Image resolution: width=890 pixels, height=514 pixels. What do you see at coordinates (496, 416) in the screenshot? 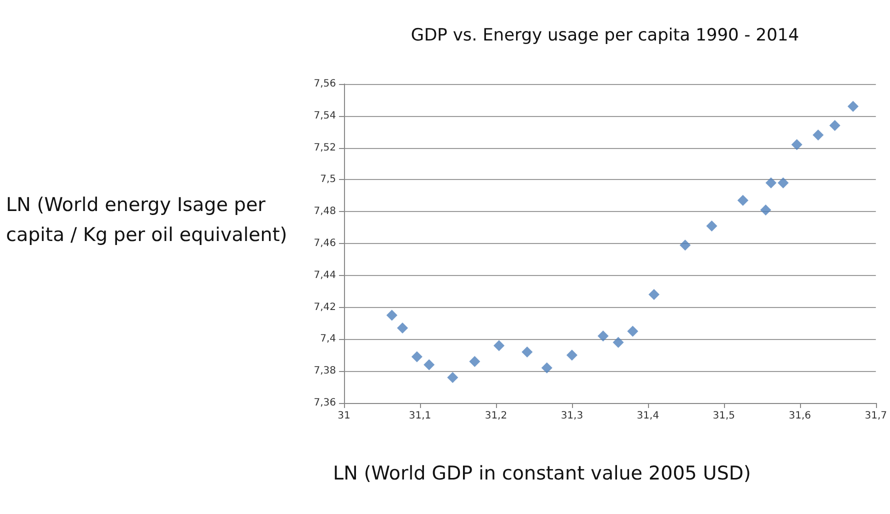
I see `x-tick-label: 31,2` at bounding box center [496, 416].